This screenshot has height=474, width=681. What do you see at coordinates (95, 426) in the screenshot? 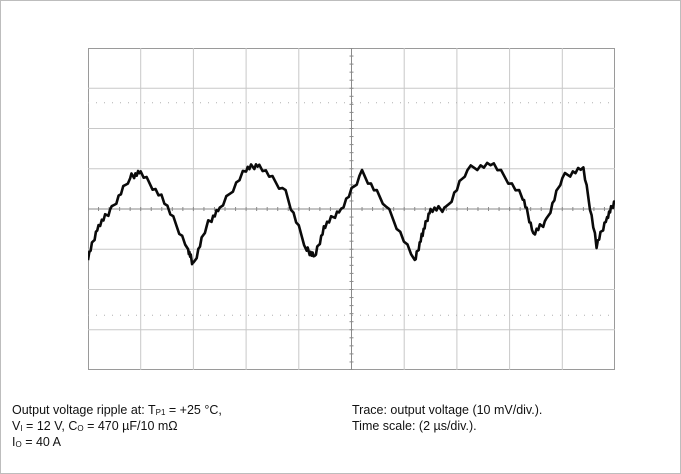
I see `caption-line-2: VI = 12 V, CO = 470 µF/10 mΩ` at bounding box center [95, 426].